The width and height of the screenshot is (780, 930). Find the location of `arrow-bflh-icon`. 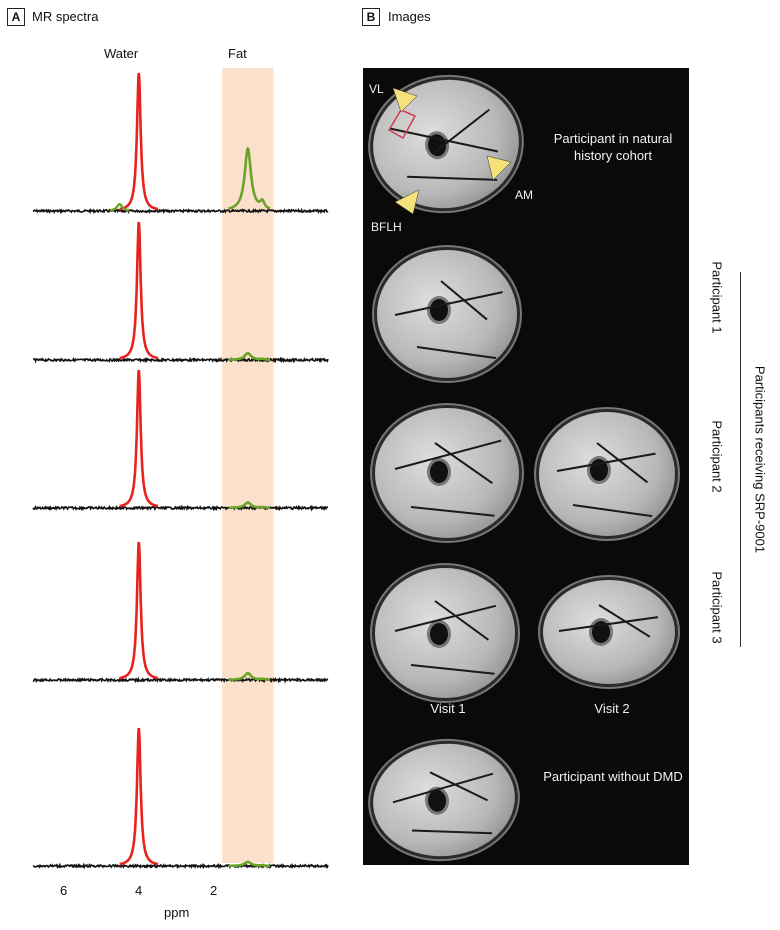

arrow-bflh-icon is located at coordinates (407, 202).